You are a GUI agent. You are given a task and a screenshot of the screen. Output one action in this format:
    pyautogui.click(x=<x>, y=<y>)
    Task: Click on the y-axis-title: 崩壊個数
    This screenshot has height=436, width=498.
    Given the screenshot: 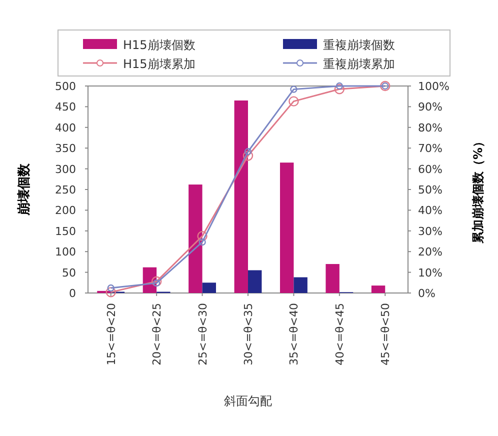 What is the action you would take?
    pyautogui.click(x=24, y=189)
    